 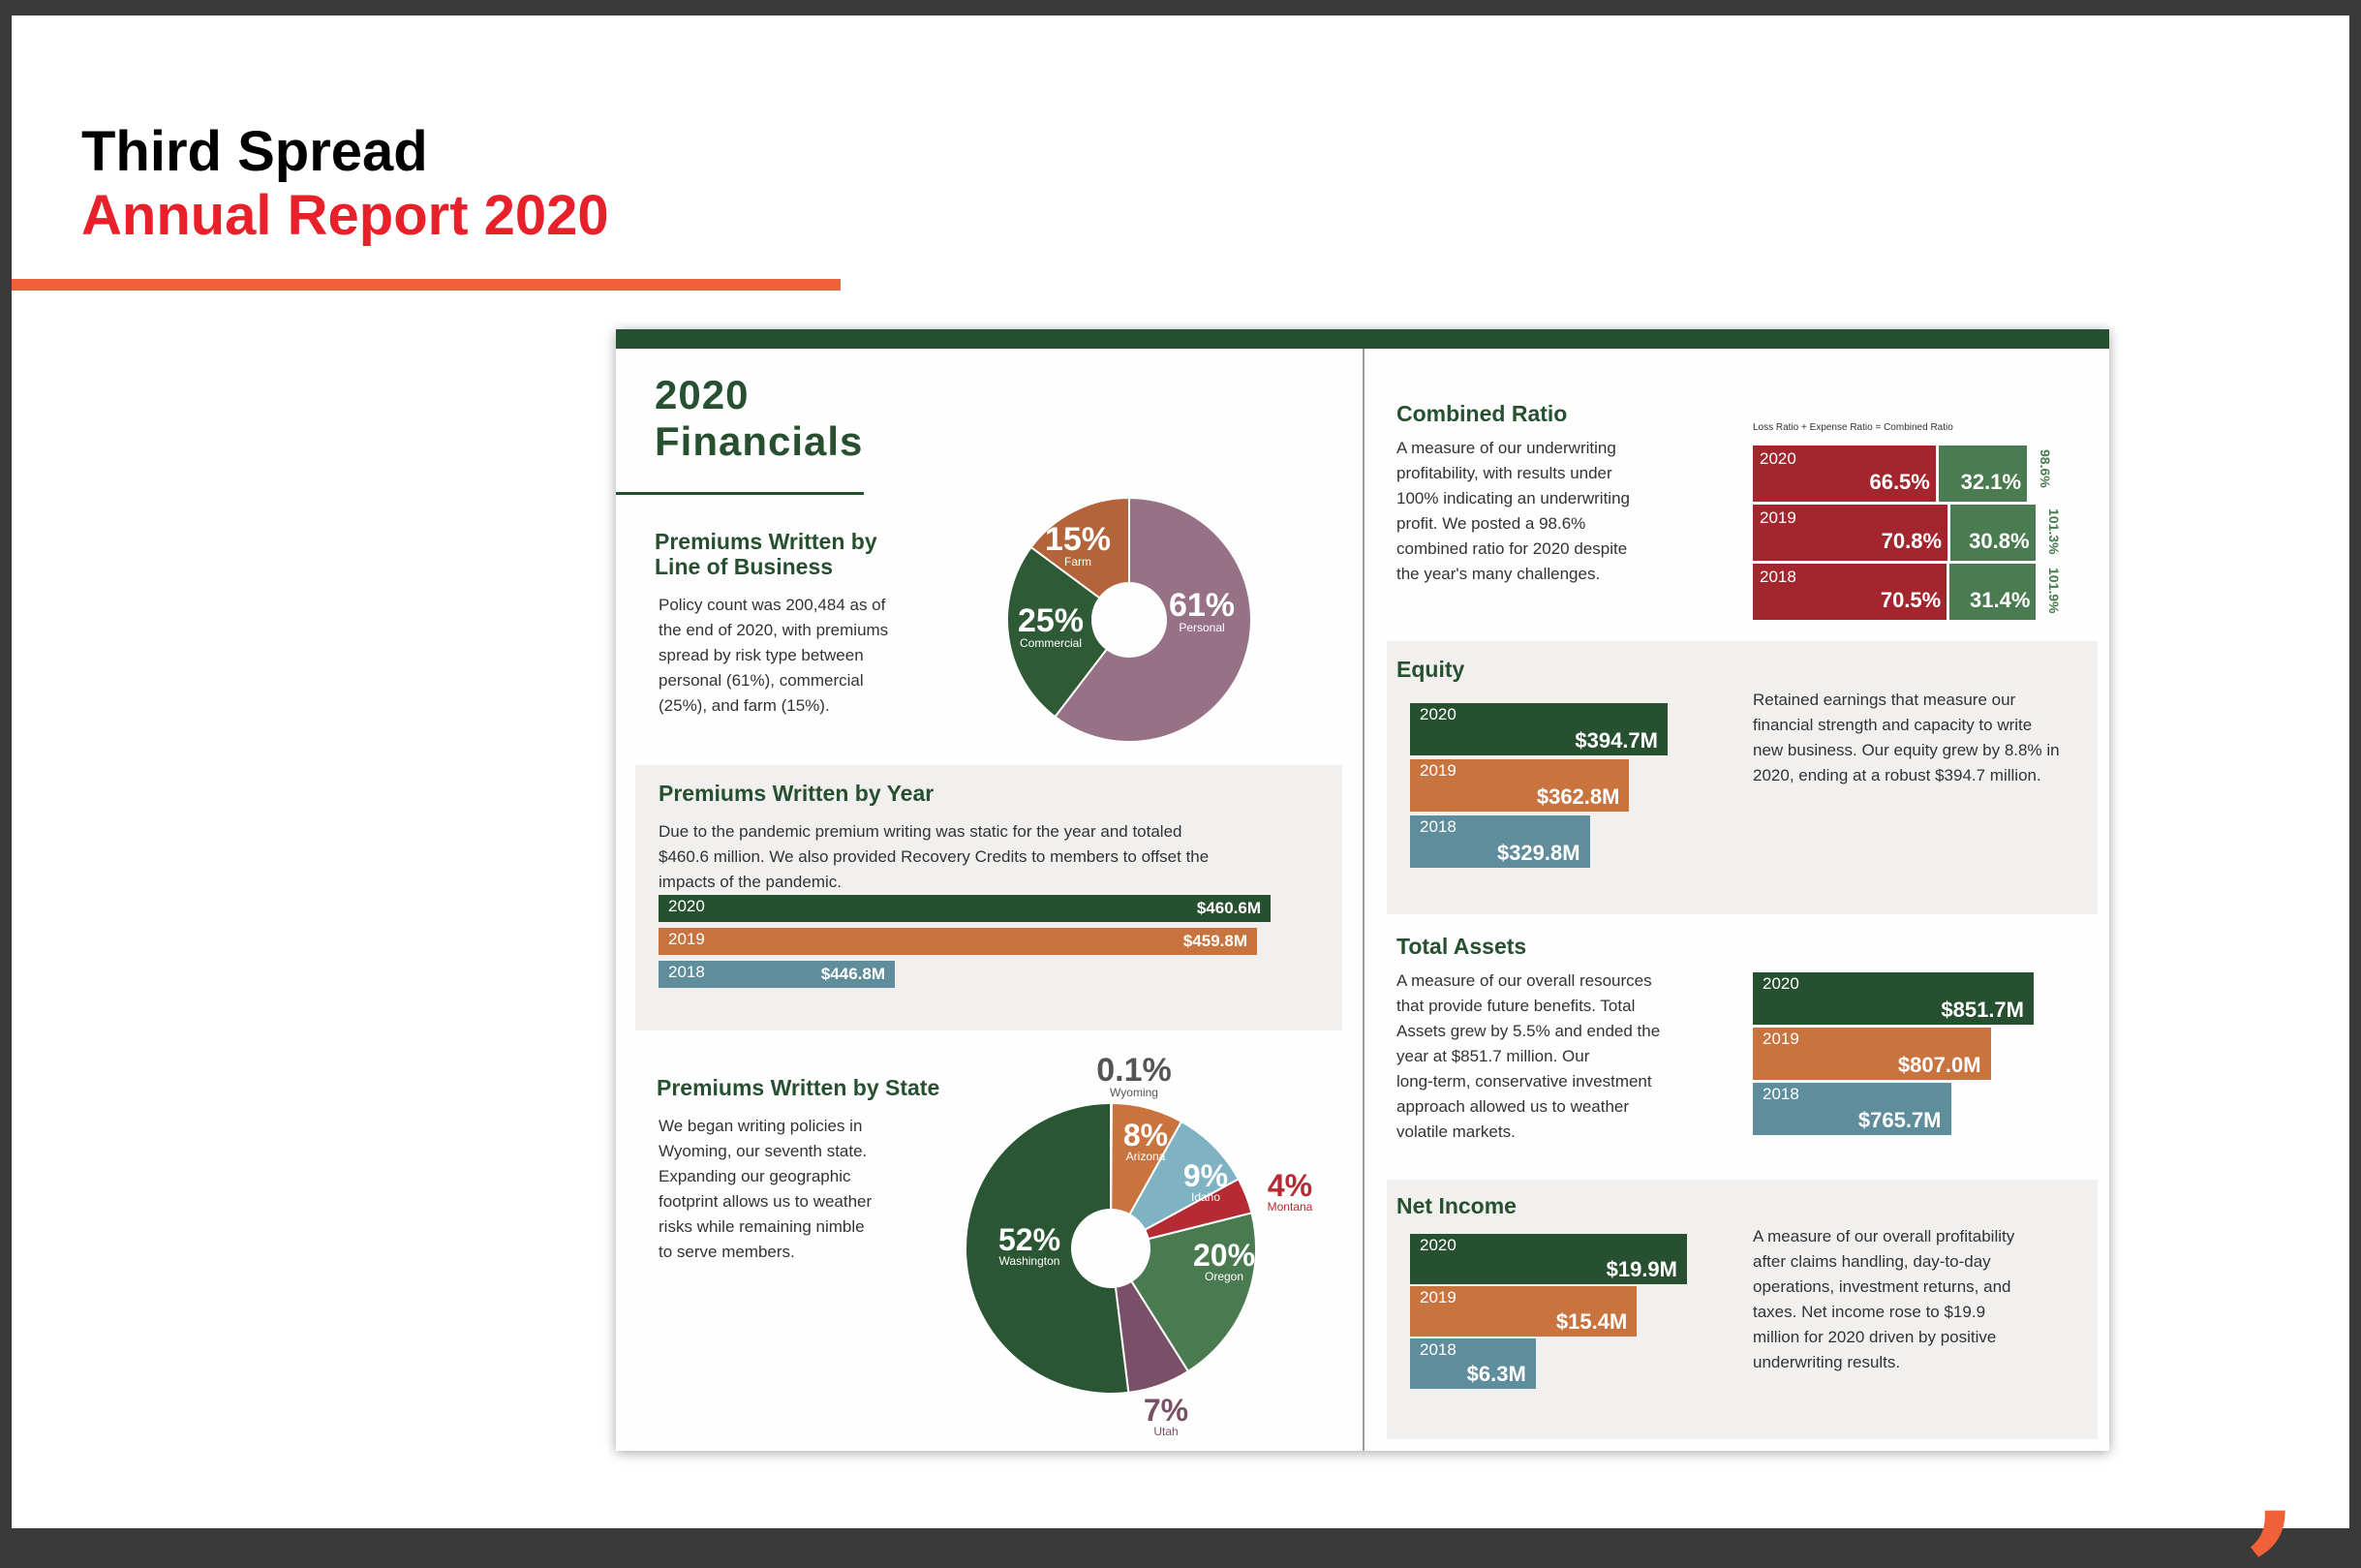 I want to click on combined-ratio-loss-cell-2018: 2018 70.5%, so click(x=1850, y=592).